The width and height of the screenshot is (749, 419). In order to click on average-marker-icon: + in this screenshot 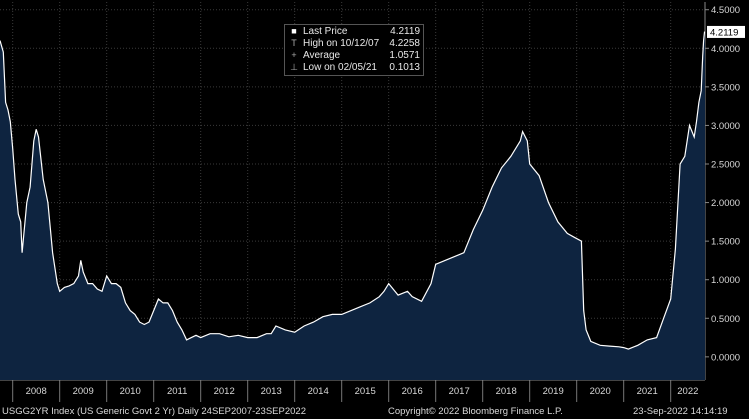, I will do `click(294, 55)`.